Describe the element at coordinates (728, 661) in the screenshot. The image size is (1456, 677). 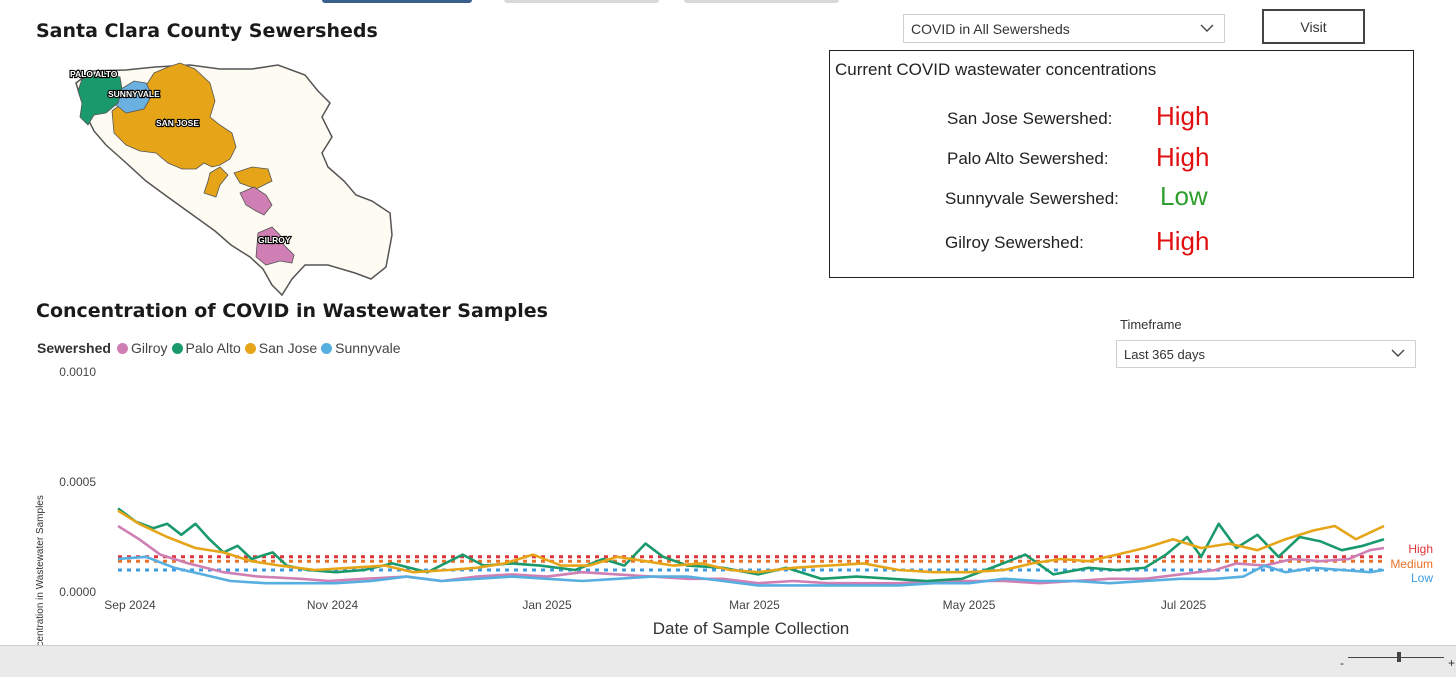
I see `status-bar` at that location.